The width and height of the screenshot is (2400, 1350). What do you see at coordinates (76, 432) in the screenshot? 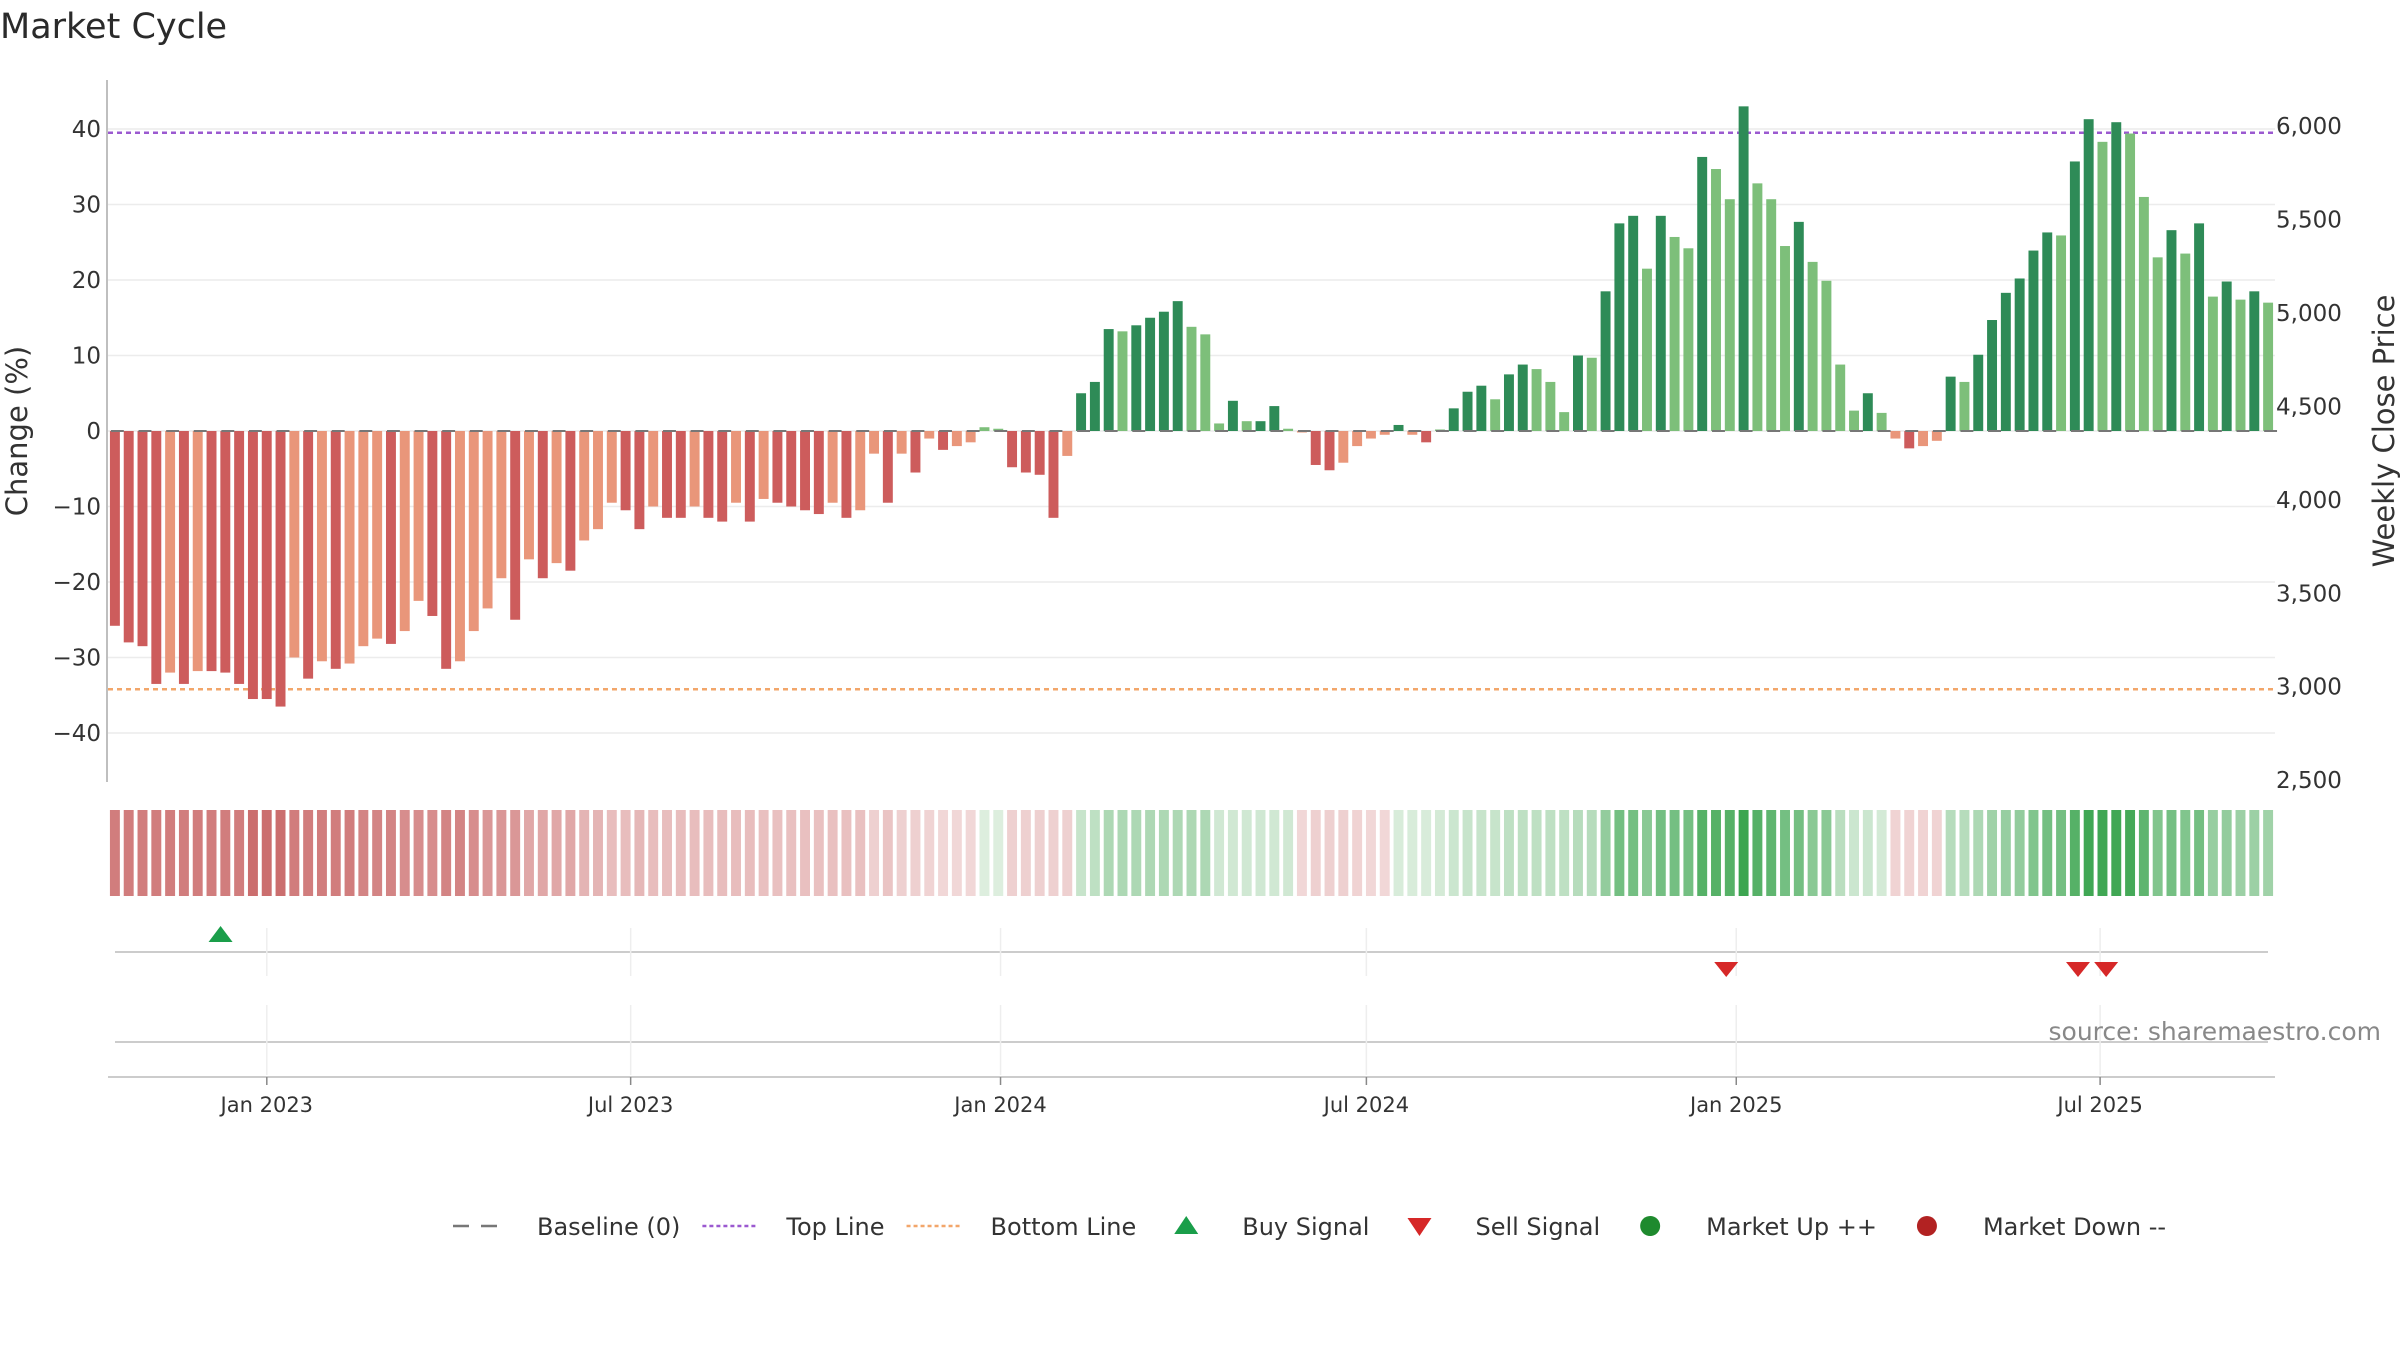
I see `y-axis-ticks: 40 30 20 10 0 −10 −20 −30 −40` at bounding box center [76, 432].